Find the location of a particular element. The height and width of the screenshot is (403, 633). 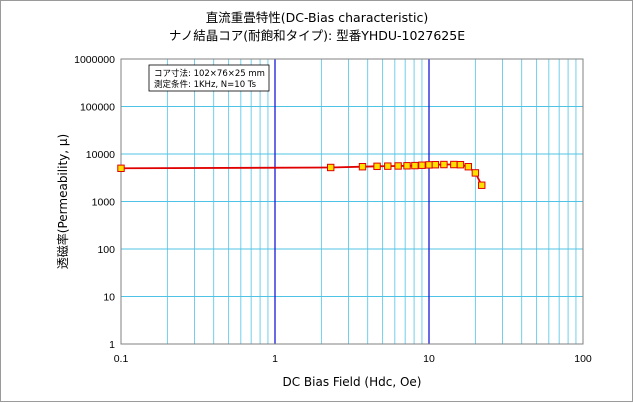

annotation-box is located at coordinates (209, 78).